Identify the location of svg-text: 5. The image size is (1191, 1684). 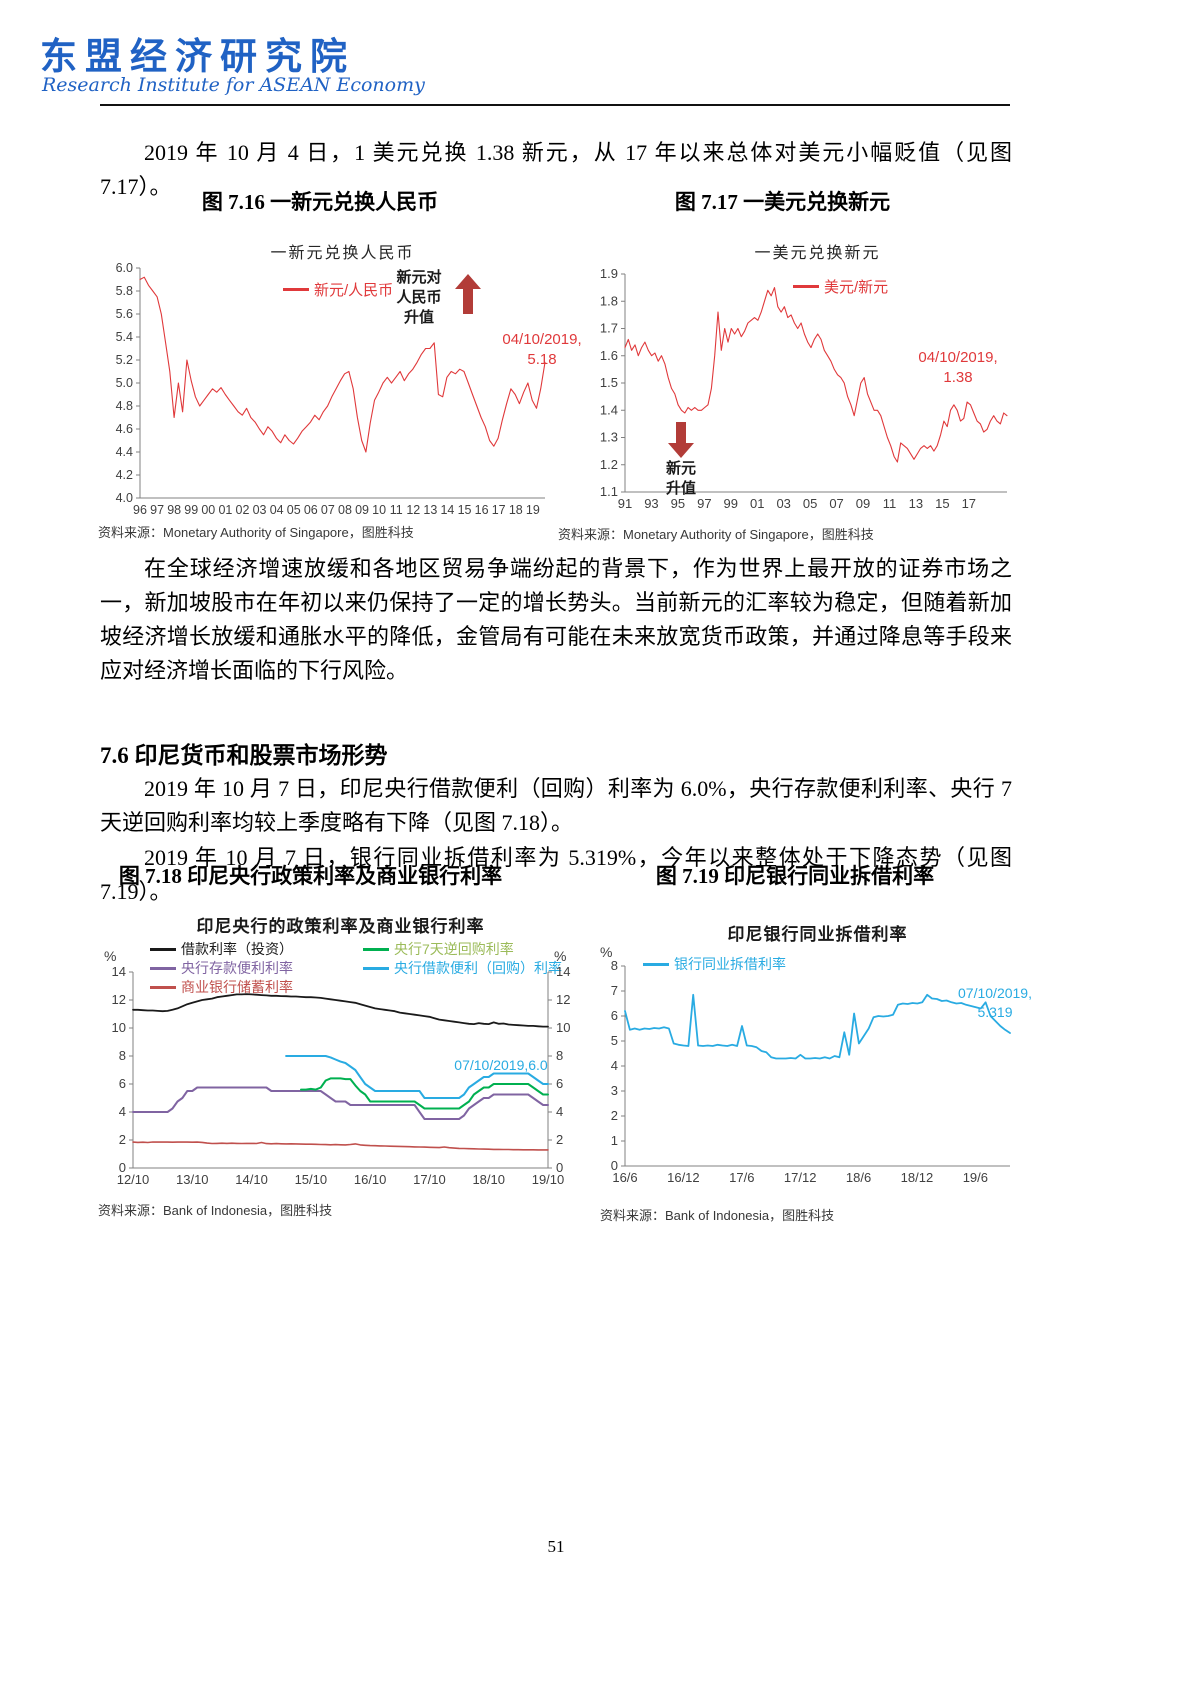
(614, 1040).